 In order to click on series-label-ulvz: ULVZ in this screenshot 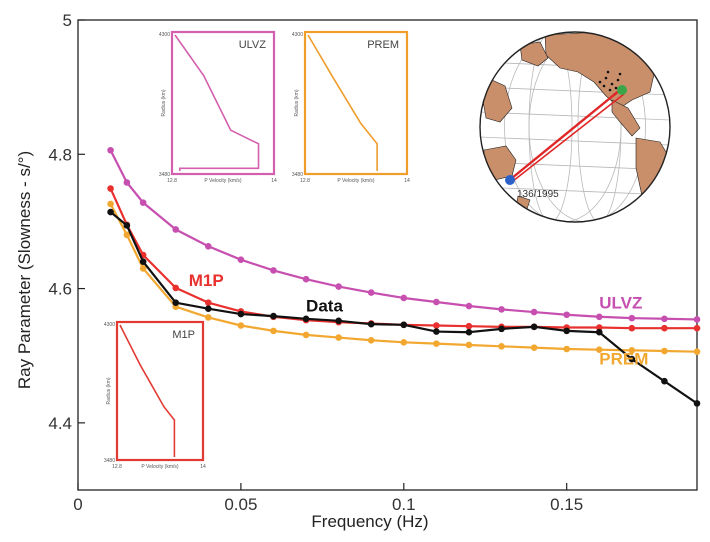, I will do `click(620, 303)`.